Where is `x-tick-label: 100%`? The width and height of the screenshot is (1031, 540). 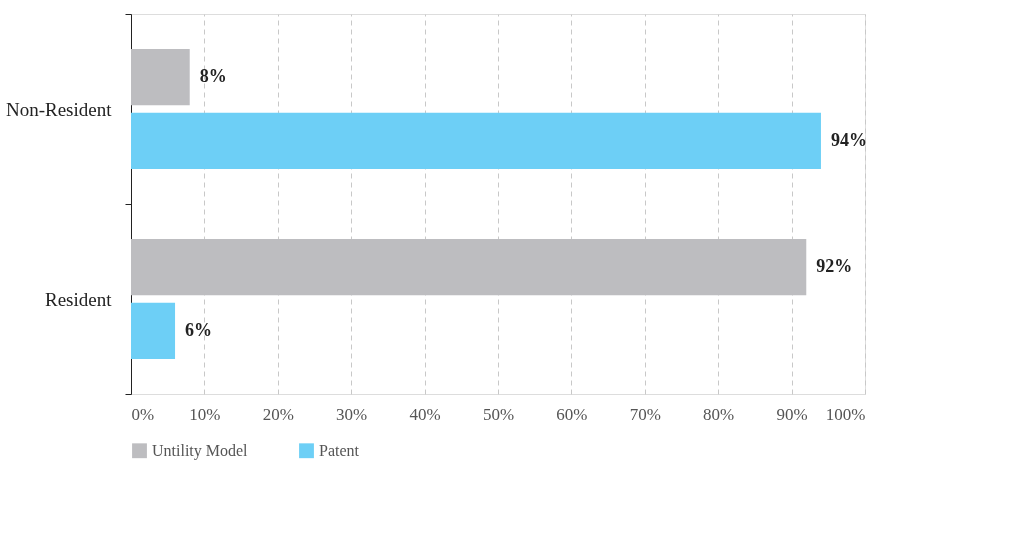 x-tick-label: 100% is located at coordinates (845, 414).